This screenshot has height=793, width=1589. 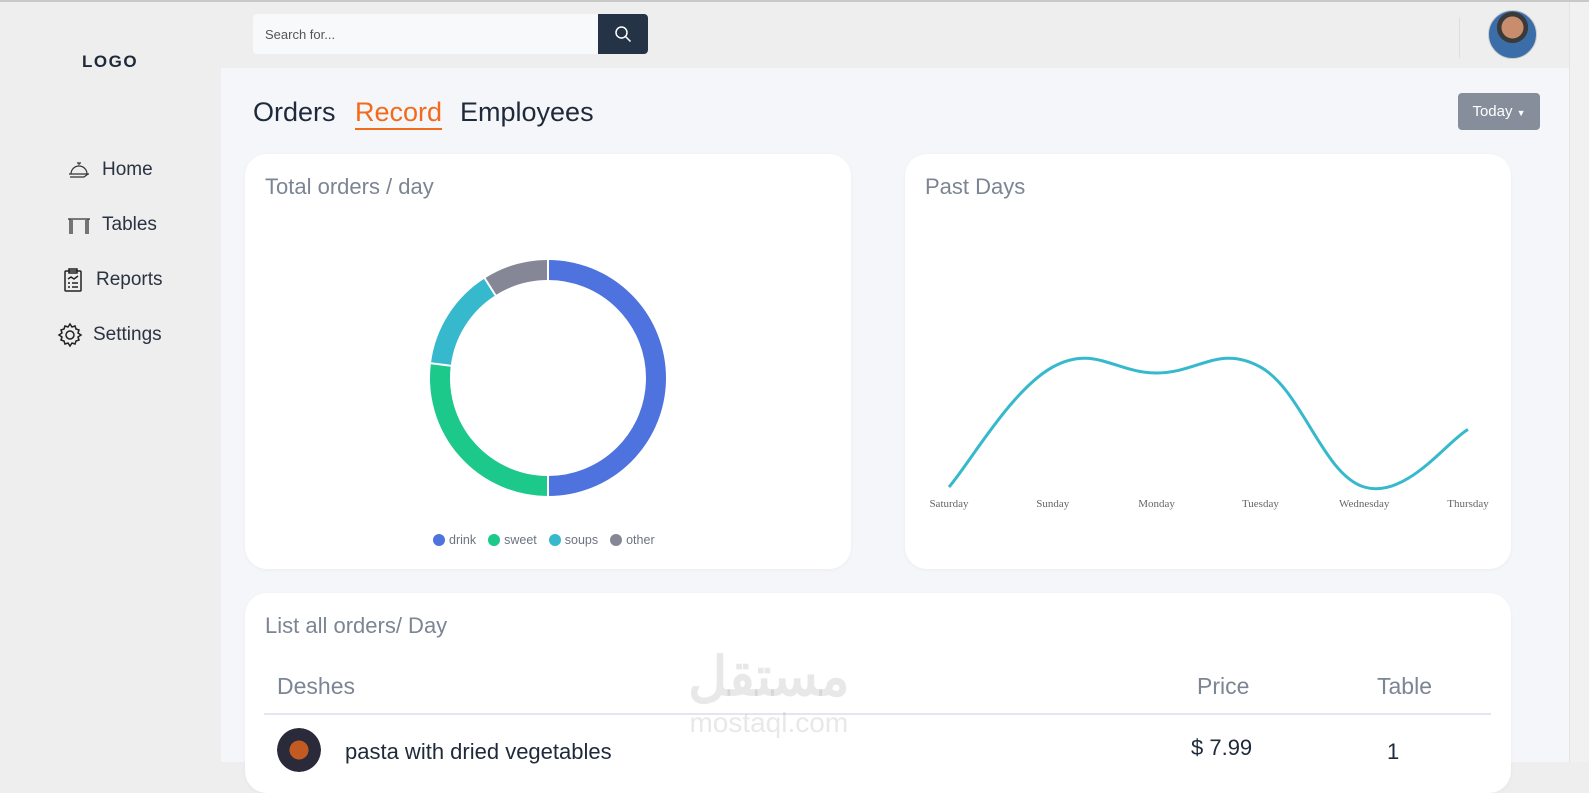 What do you see at coordinates (73, 280) in the screenshot?
I see `clipboard-icon` at bounding box center [73, 280].